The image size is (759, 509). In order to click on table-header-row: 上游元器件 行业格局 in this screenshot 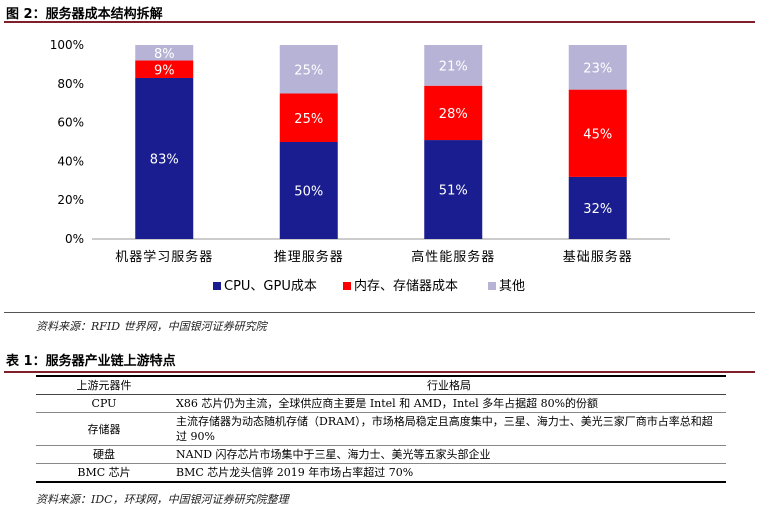, I will do `click(381, 385)`.